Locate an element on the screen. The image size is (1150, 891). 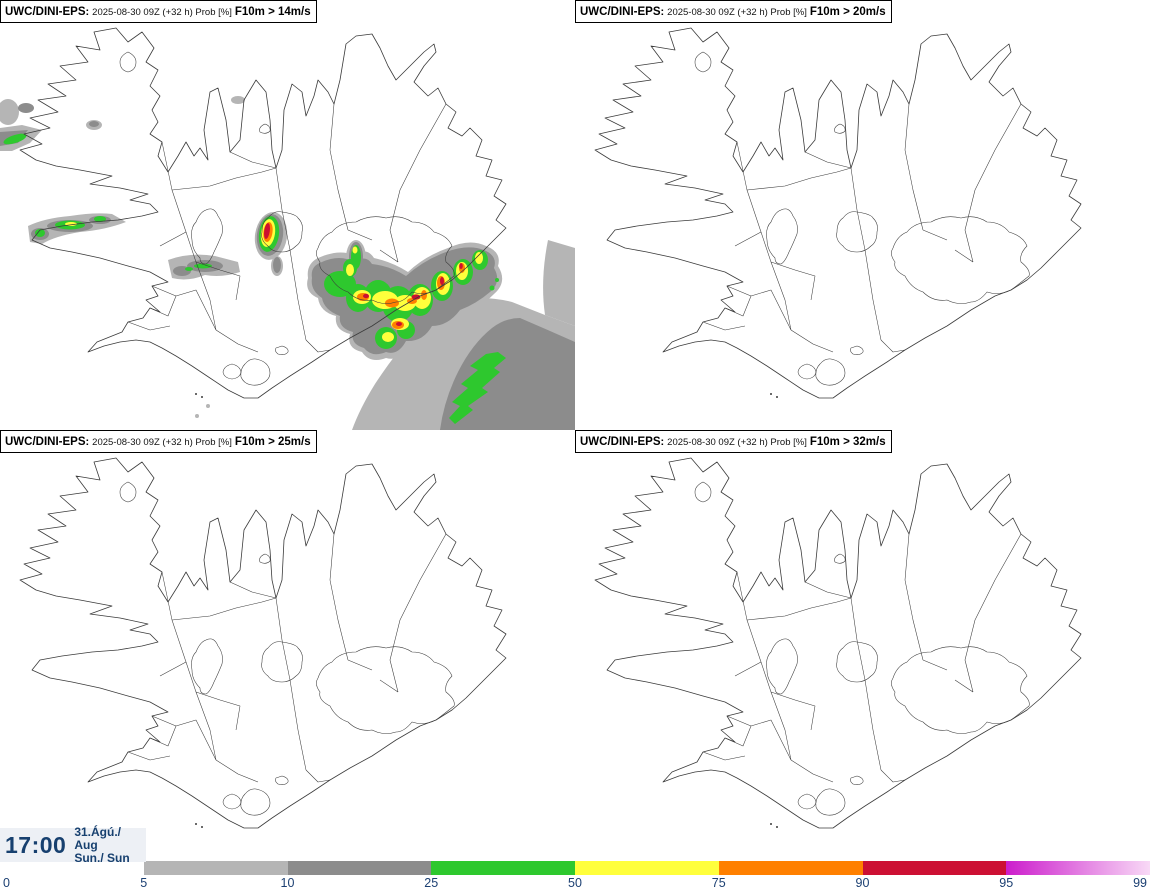
threshold-label: F10m > 14m/s is located at coordinates (272, 12).